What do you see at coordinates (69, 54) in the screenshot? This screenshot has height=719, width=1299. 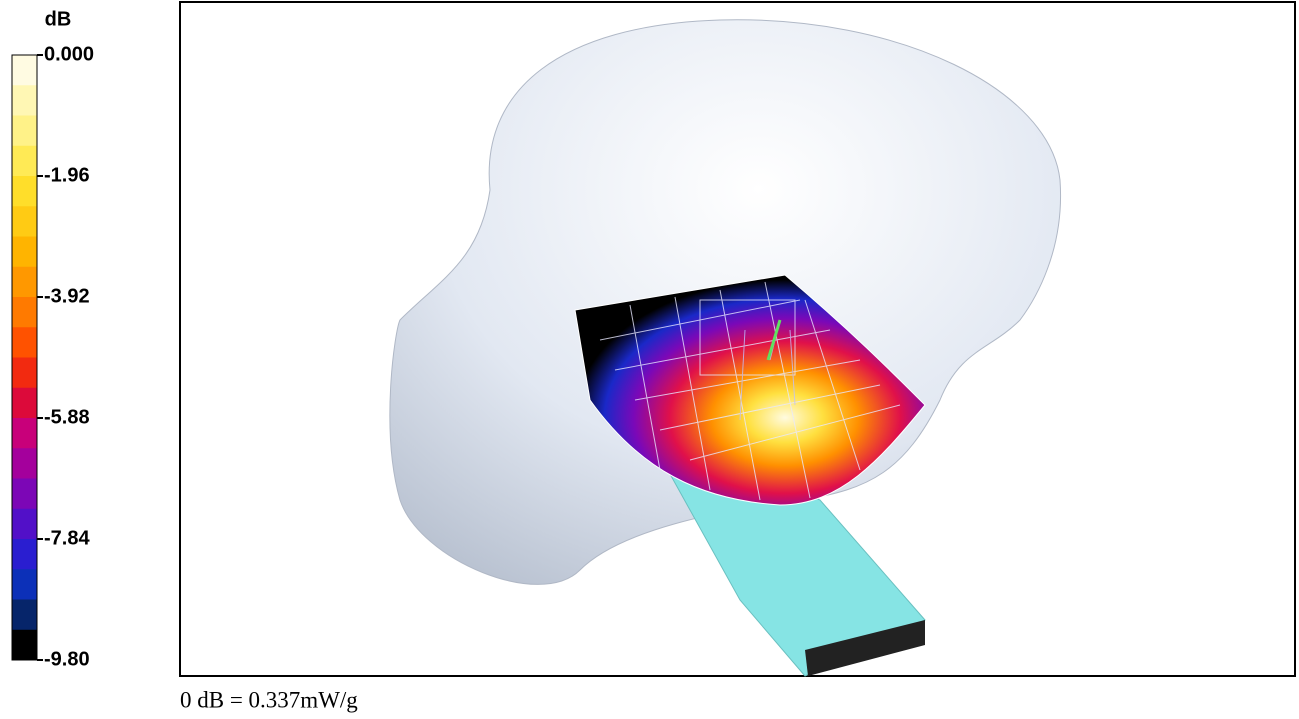 I see `tick-label: 0.000` at bounding box center [69, 54].